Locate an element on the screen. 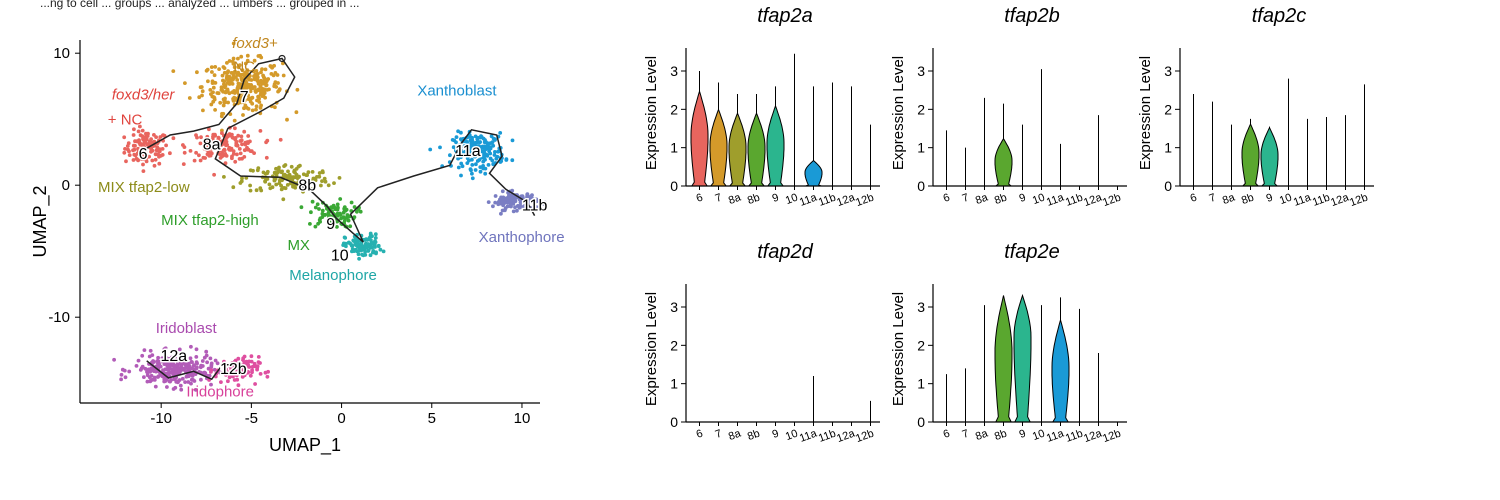 The image size is (1500, 500). x-tick-label: -5 is located at coordinates (251, 418).